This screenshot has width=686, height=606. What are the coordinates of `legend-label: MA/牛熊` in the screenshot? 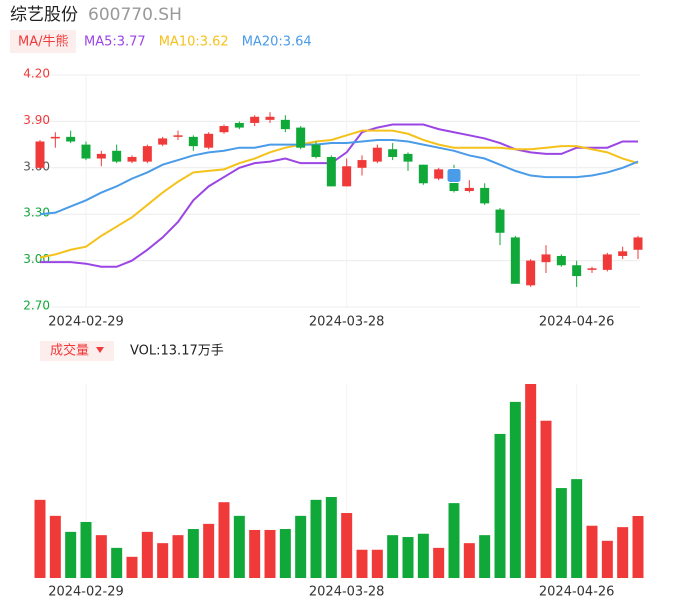 It's located at (43, 42).